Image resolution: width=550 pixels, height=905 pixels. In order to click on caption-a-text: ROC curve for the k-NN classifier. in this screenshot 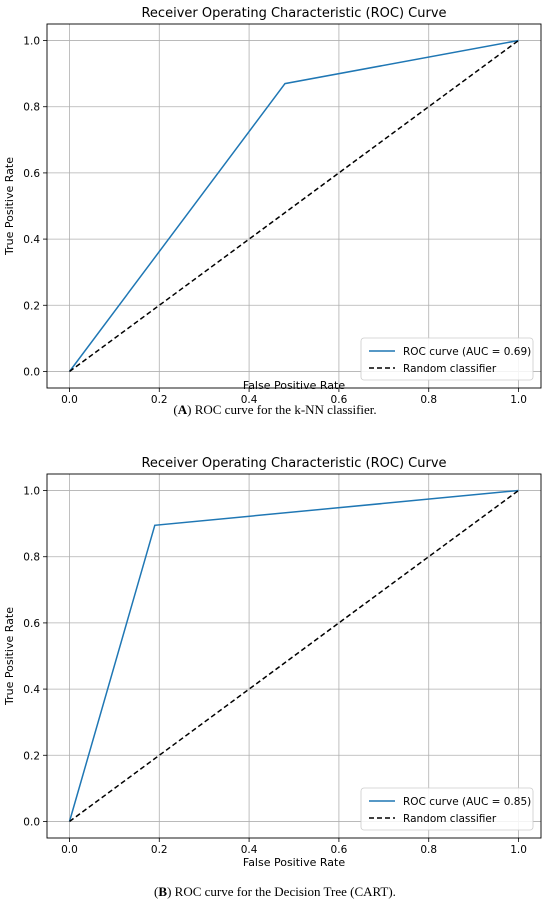, I will do `click(285, 409)`.